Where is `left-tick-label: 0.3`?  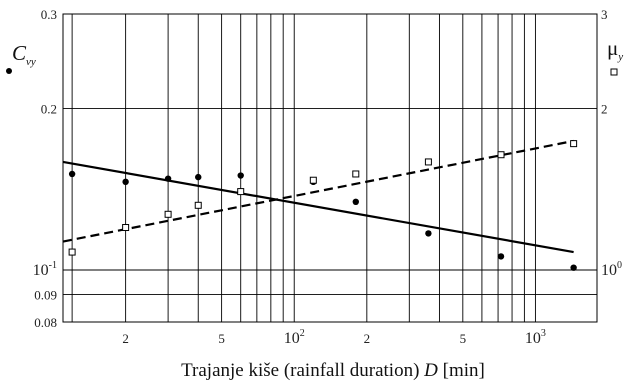
left-tick-label: 0.3 is located at coordinates (49, 14).